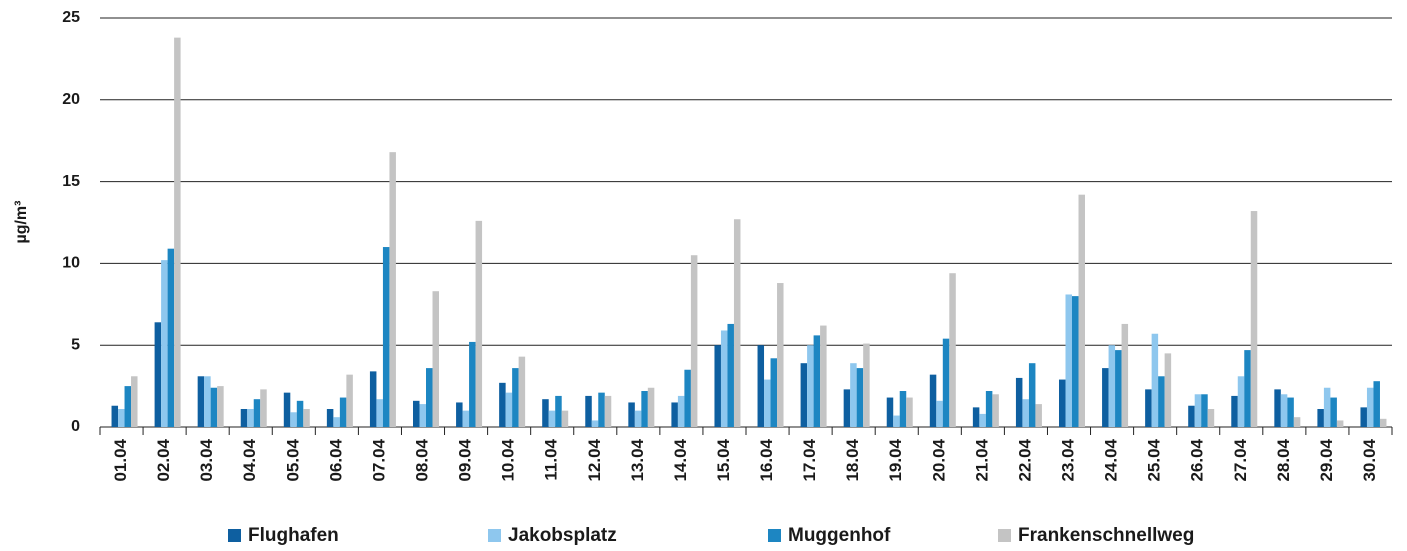 The image size is (1407, 551). I want to click on x-tick-label: 26.04, so click(1197, 459).